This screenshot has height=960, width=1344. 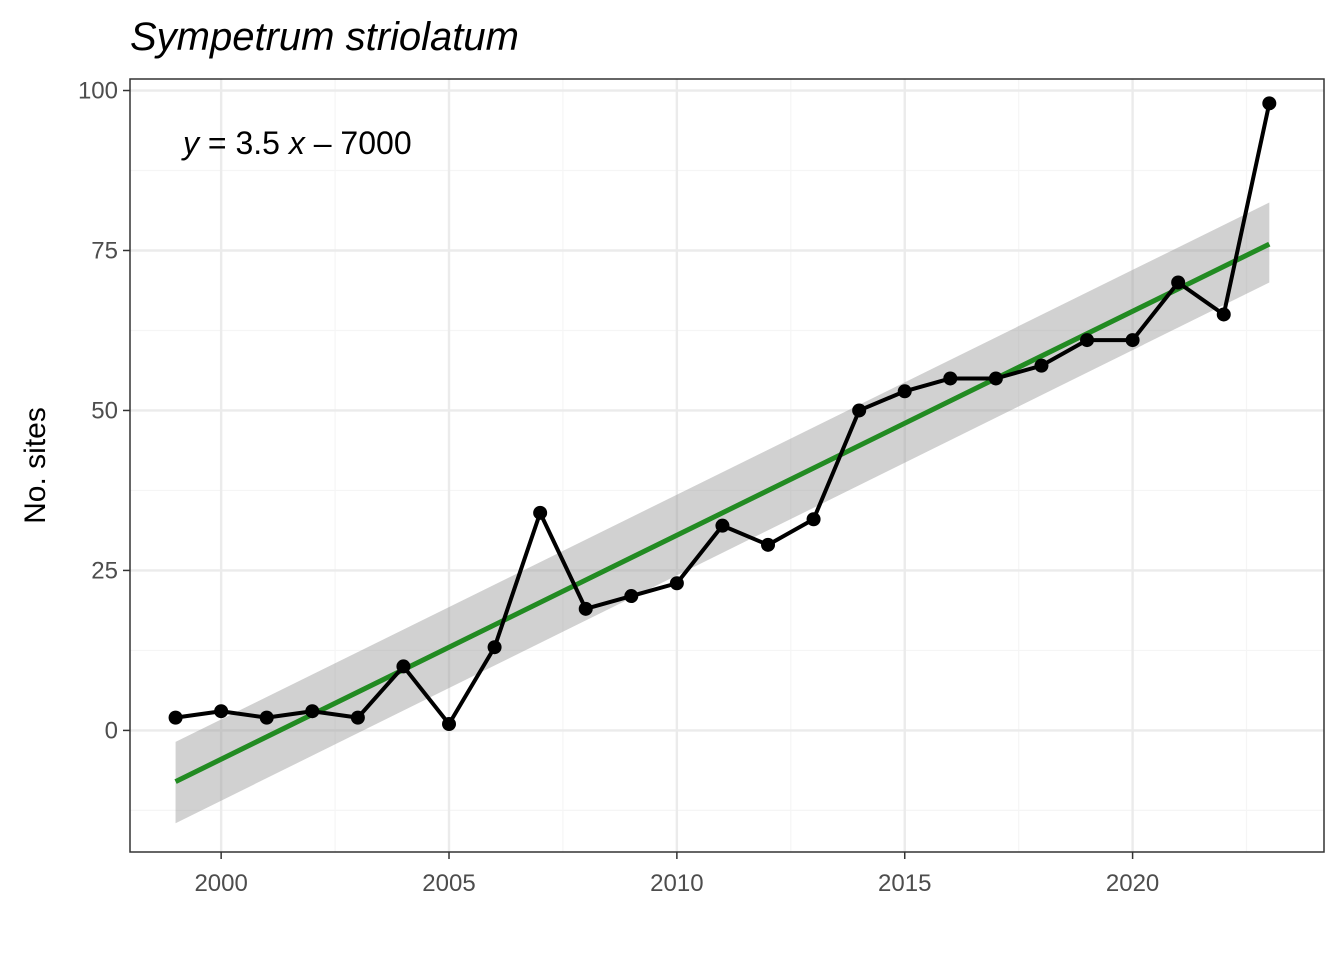 I want to click on x-axis: 2000 2005 2010 2015 2020, so click(x=676, y=874).